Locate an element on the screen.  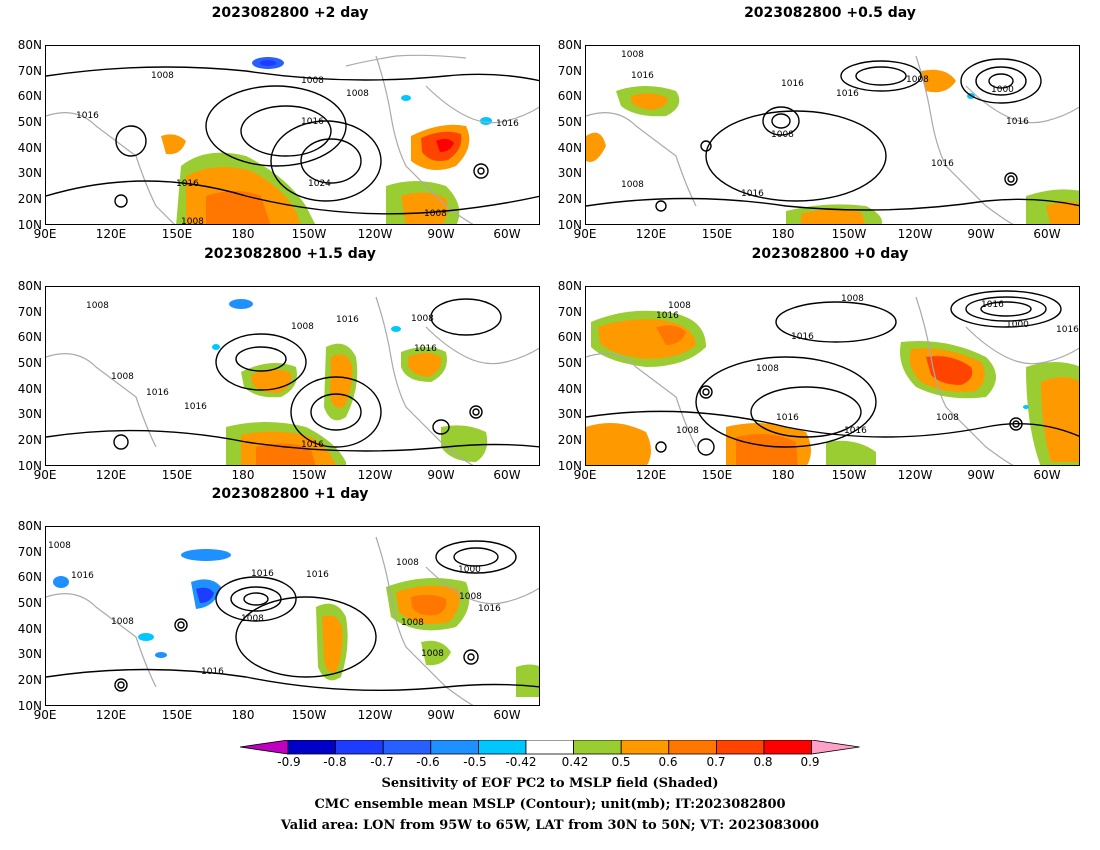
colorbar-tick-label: -0.42 is located at coordinates (521, 762).